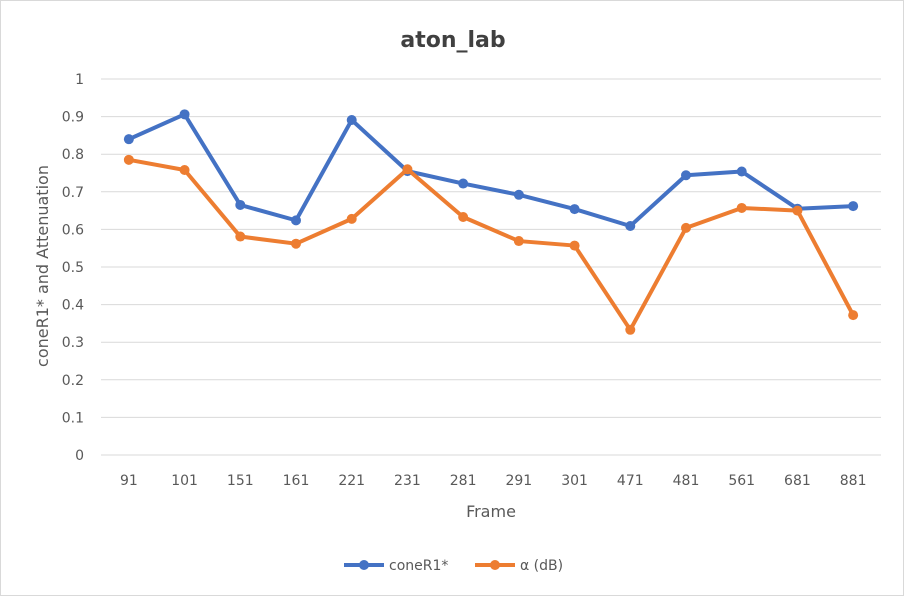 The image size is (904, 597). Describe the element at coordinates (519, 566) in the screenshot. I see `legend-item: α (dB)` at that location.